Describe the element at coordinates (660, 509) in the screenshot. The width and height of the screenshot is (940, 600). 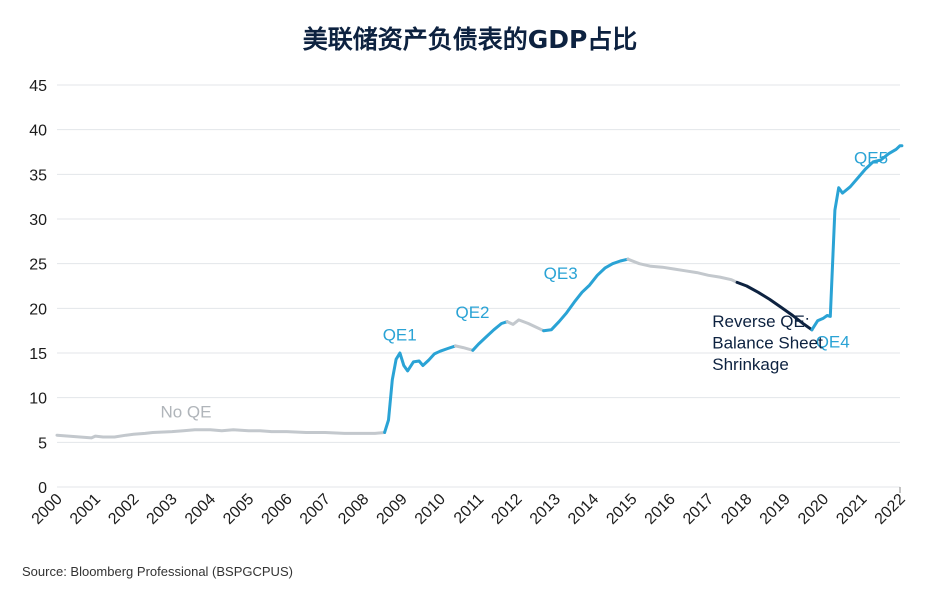
I see `x-tick-label: 2016` at that location.